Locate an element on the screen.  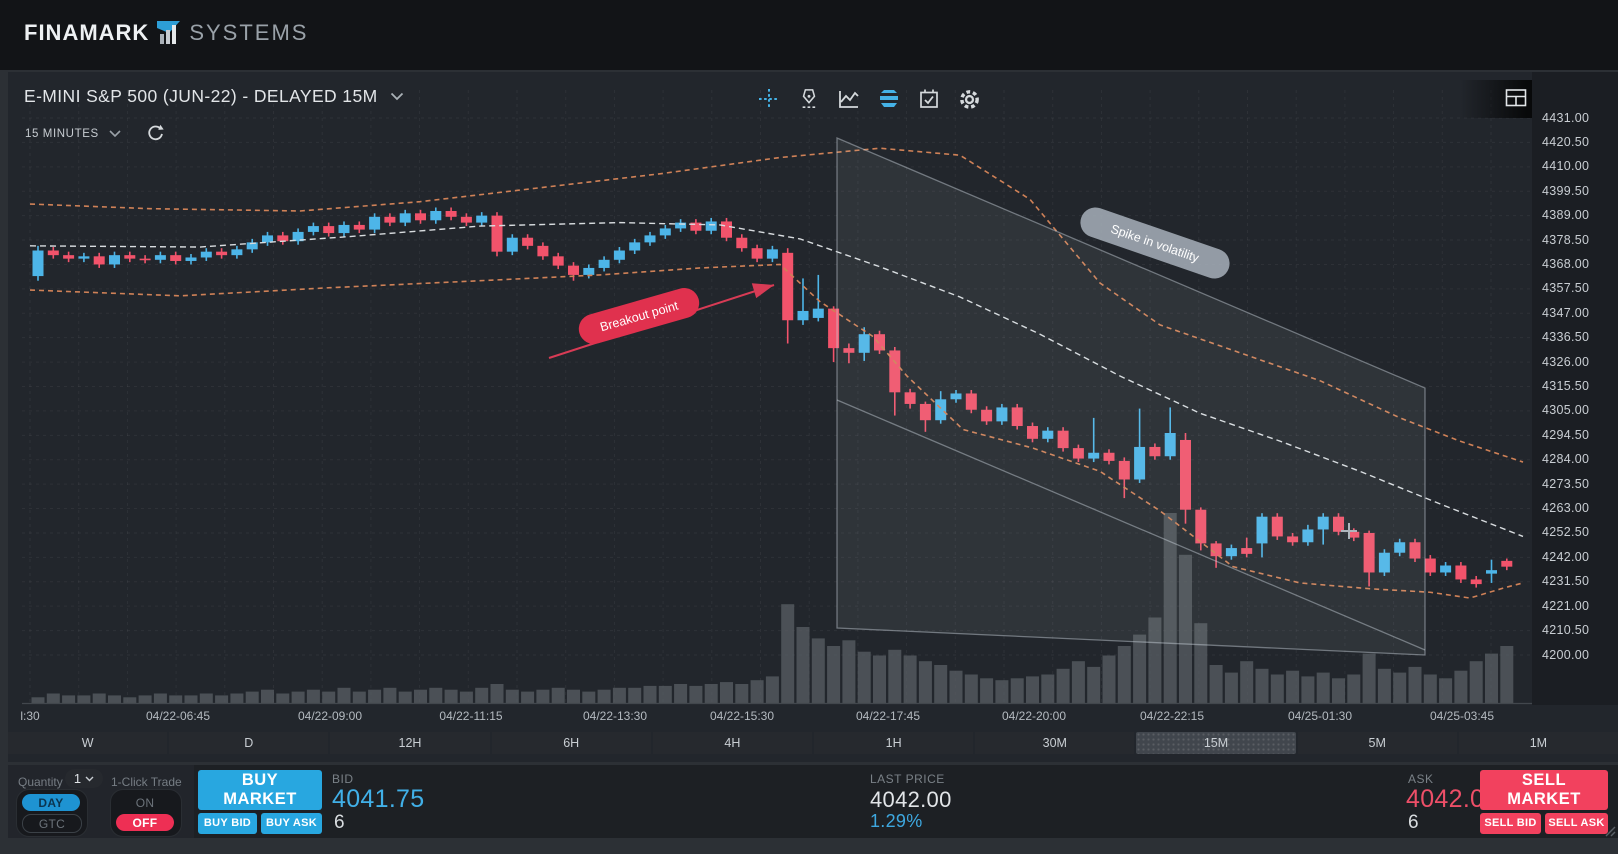
settings-gear-icon is located at coordinates (969, 99).